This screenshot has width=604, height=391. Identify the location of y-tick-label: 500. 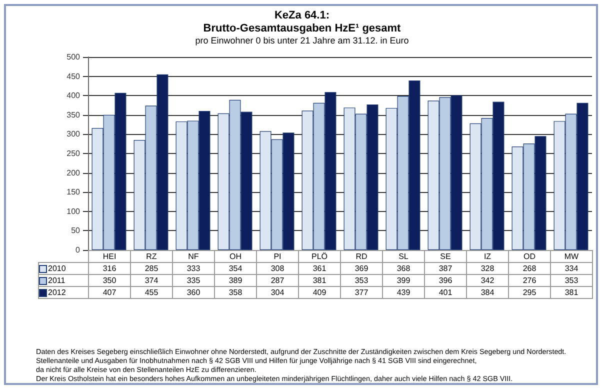
(73, 57).